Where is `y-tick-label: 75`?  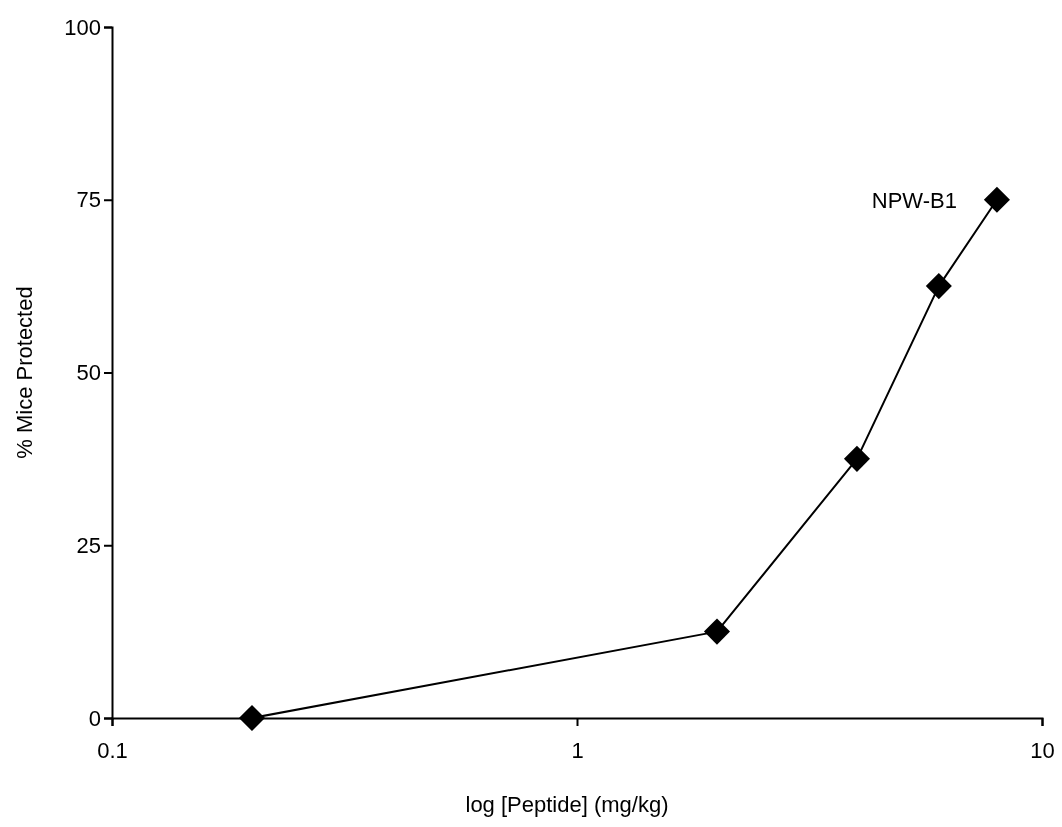
y-tick-label: 75 is located at coordinates (88, 200).